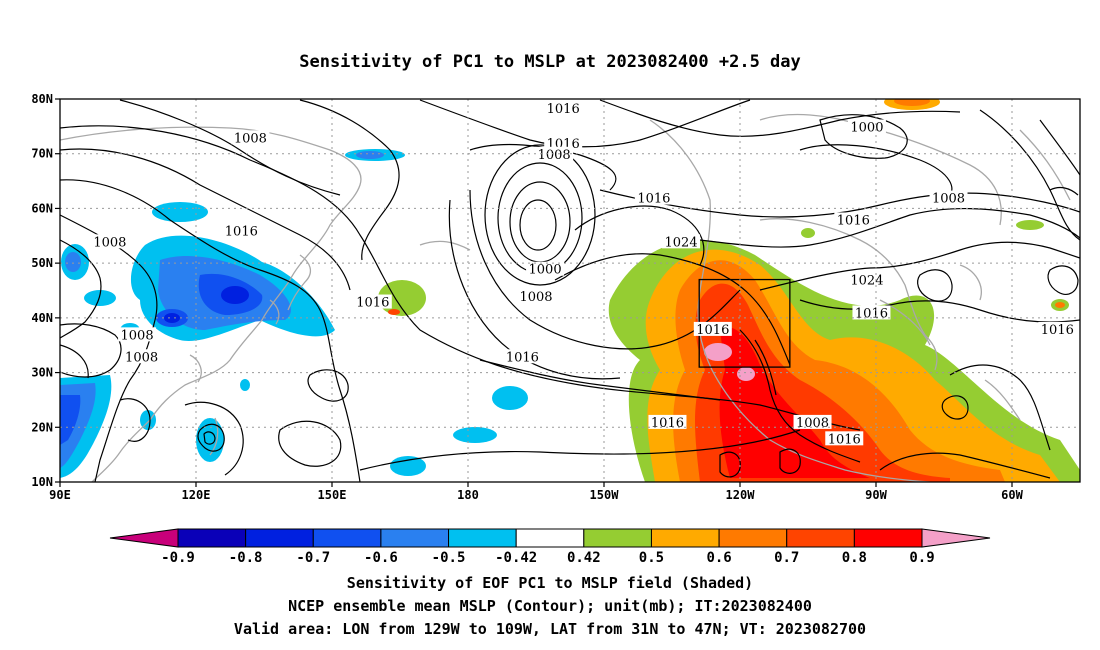  I want to click on colorbar-label: -0.8, so click(246, 558).